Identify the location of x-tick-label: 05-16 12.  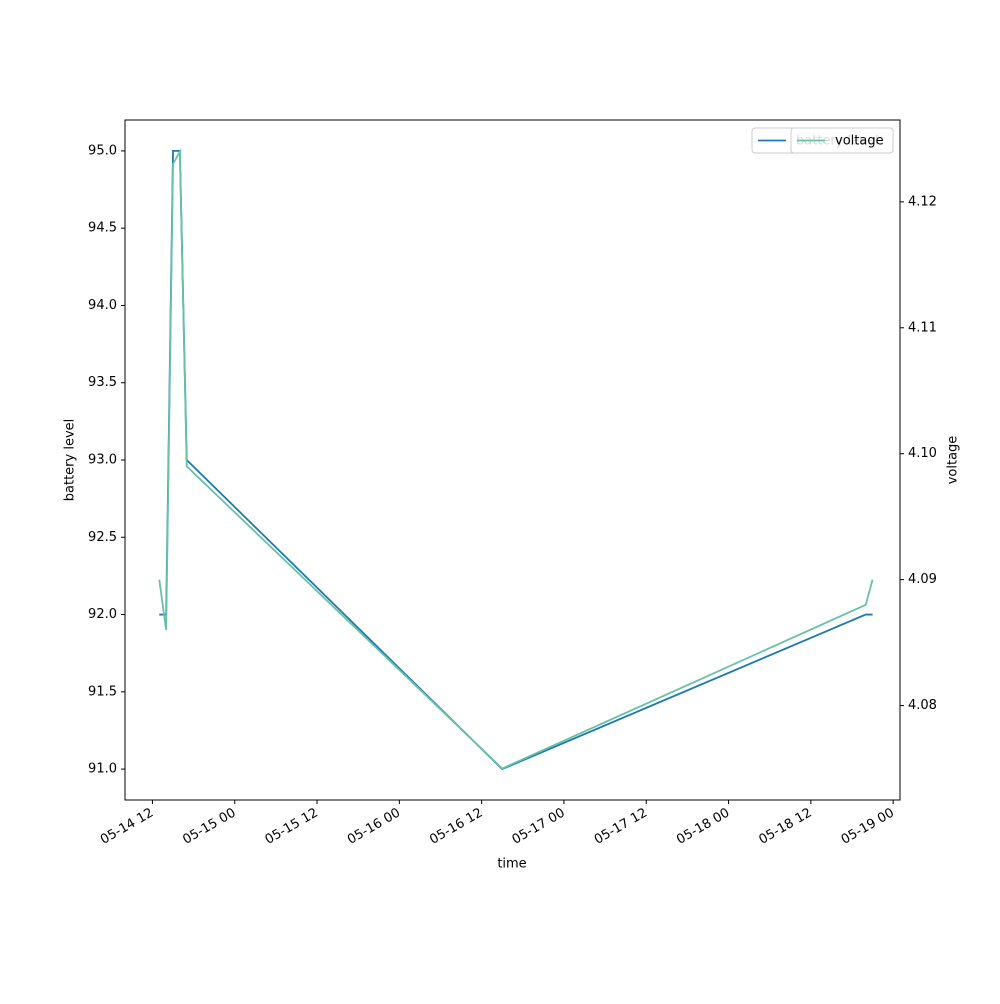
(456, 827).